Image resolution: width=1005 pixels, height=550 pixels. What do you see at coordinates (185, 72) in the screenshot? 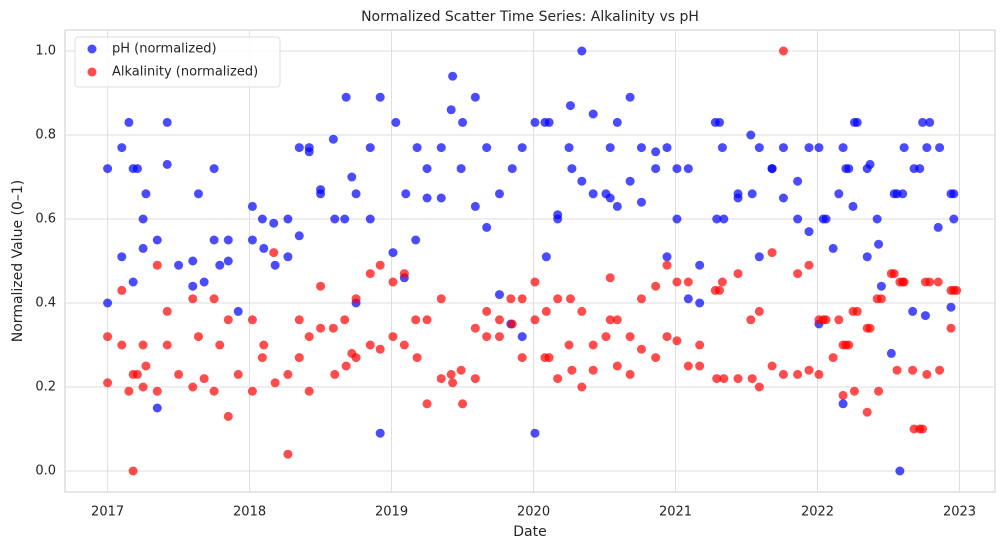
I see `legend-label: Alkalinity (normalized)` at bounding box center [185, 72].